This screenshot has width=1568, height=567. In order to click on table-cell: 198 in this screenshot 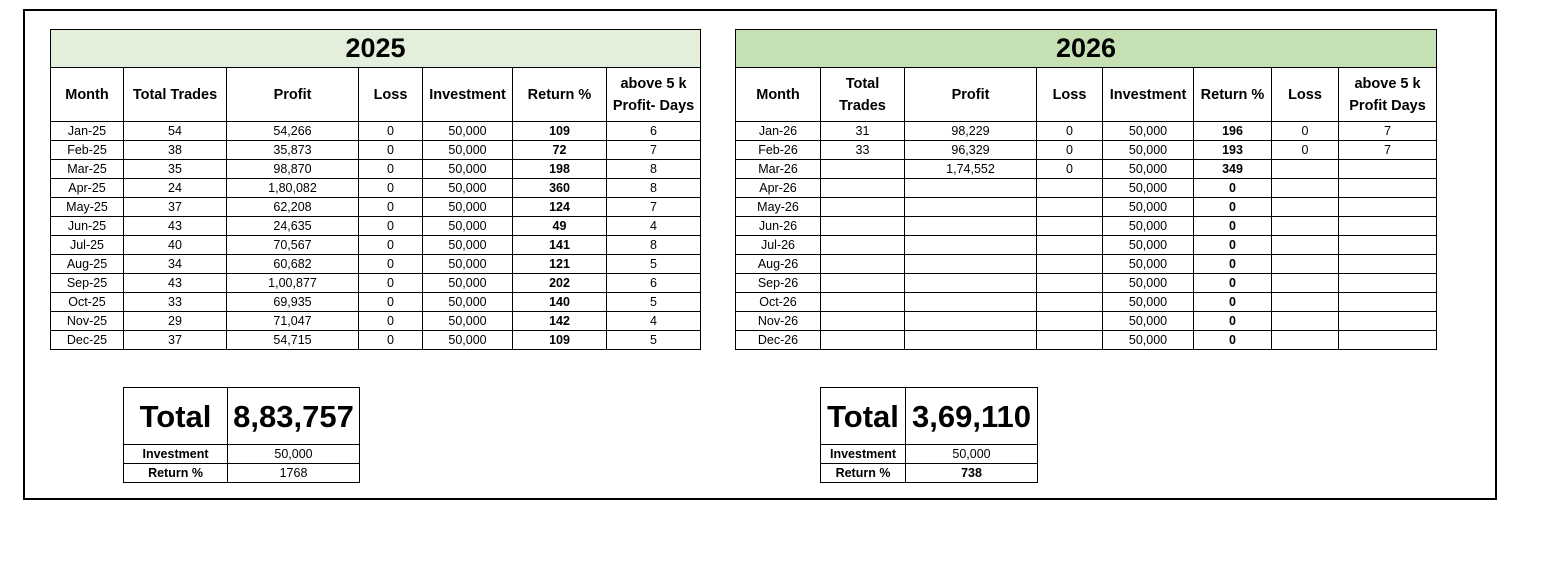, I will do `click(559, 169)`.